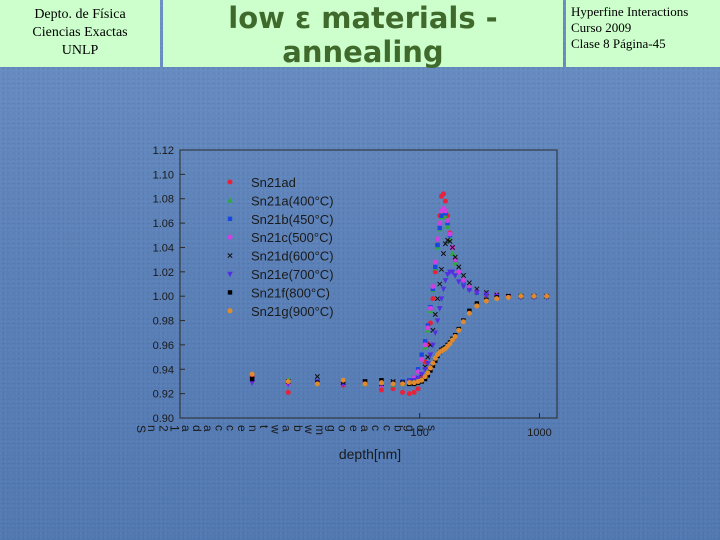 The image size is (720, 540). I want to click on y-tick-label: 1.02, so click(163, 273).